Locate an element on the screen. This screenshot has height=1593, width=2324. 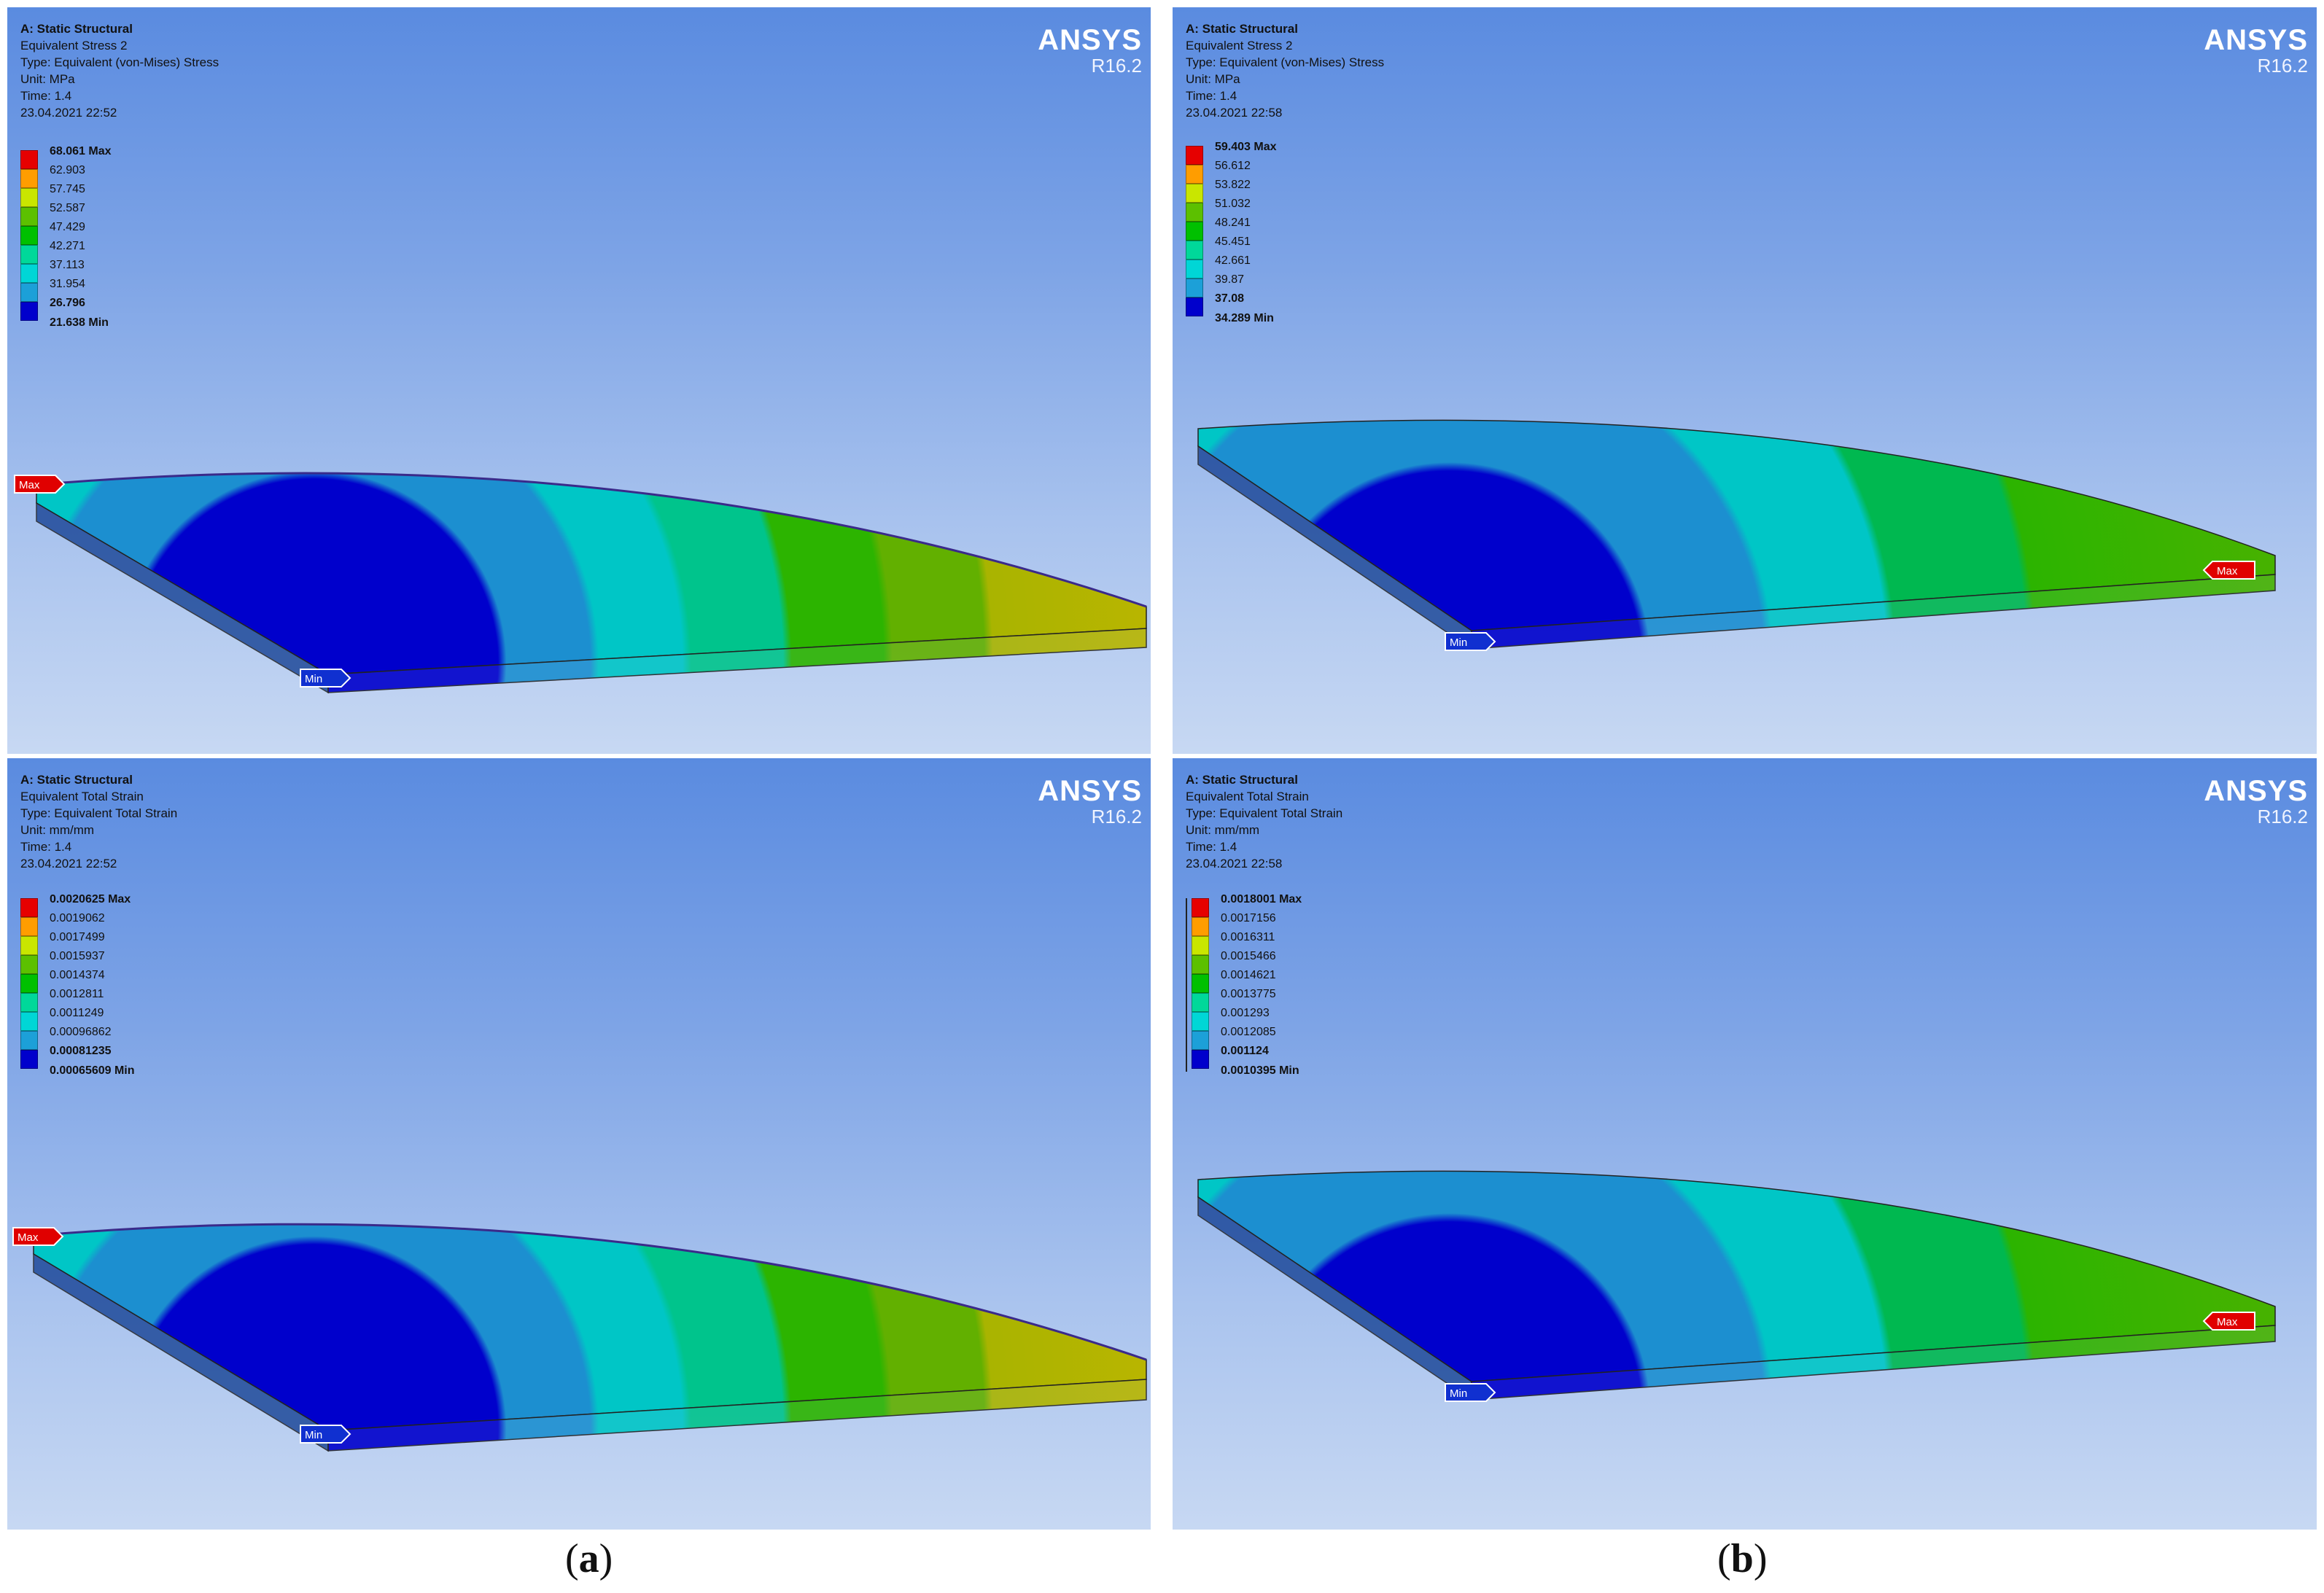
legend-label: 0.0014374 is located at coordinates (77, 975).